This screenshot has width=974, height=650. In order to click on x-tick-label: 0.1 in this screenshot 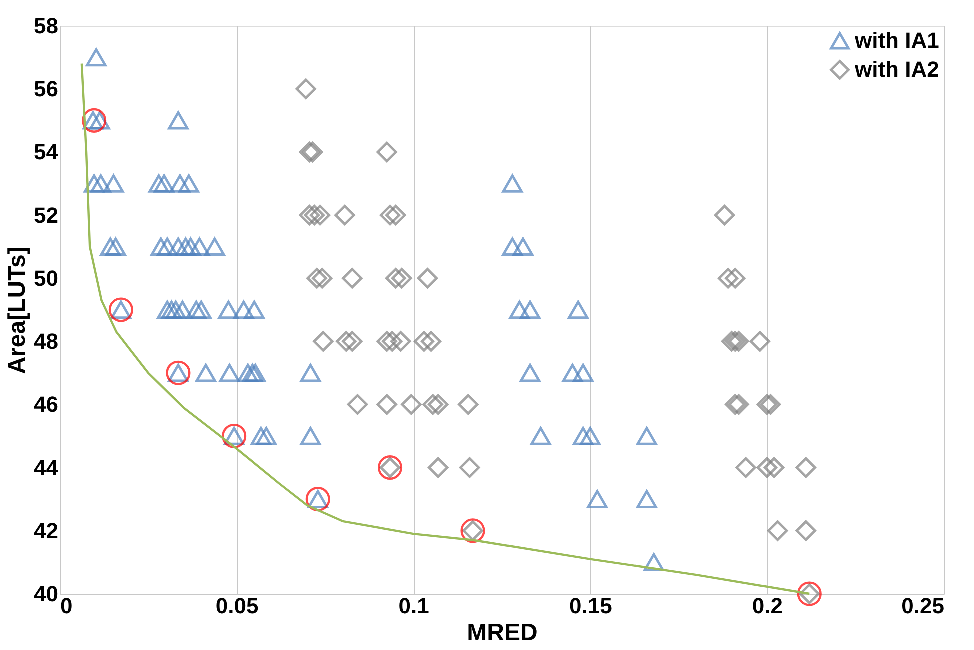, I will do `click(414, 606)`.